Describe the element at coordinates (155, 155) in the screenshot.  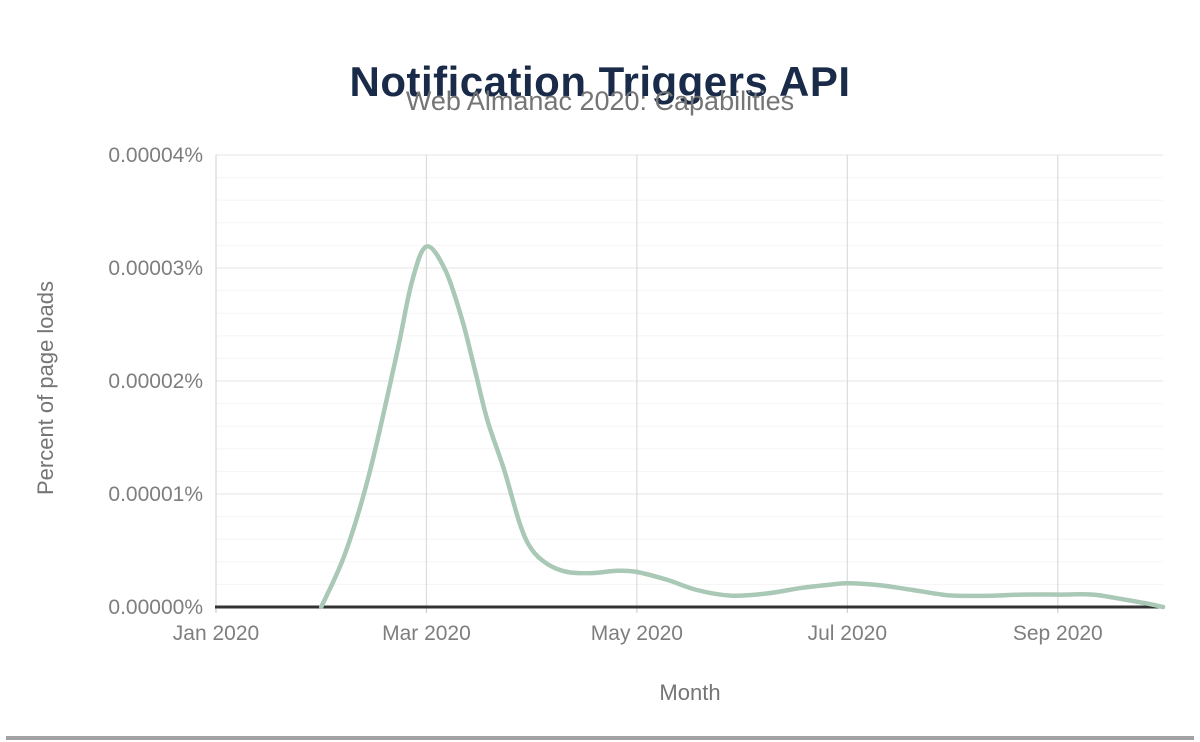
I see `y-tick-label: 0.00004%` at that location.